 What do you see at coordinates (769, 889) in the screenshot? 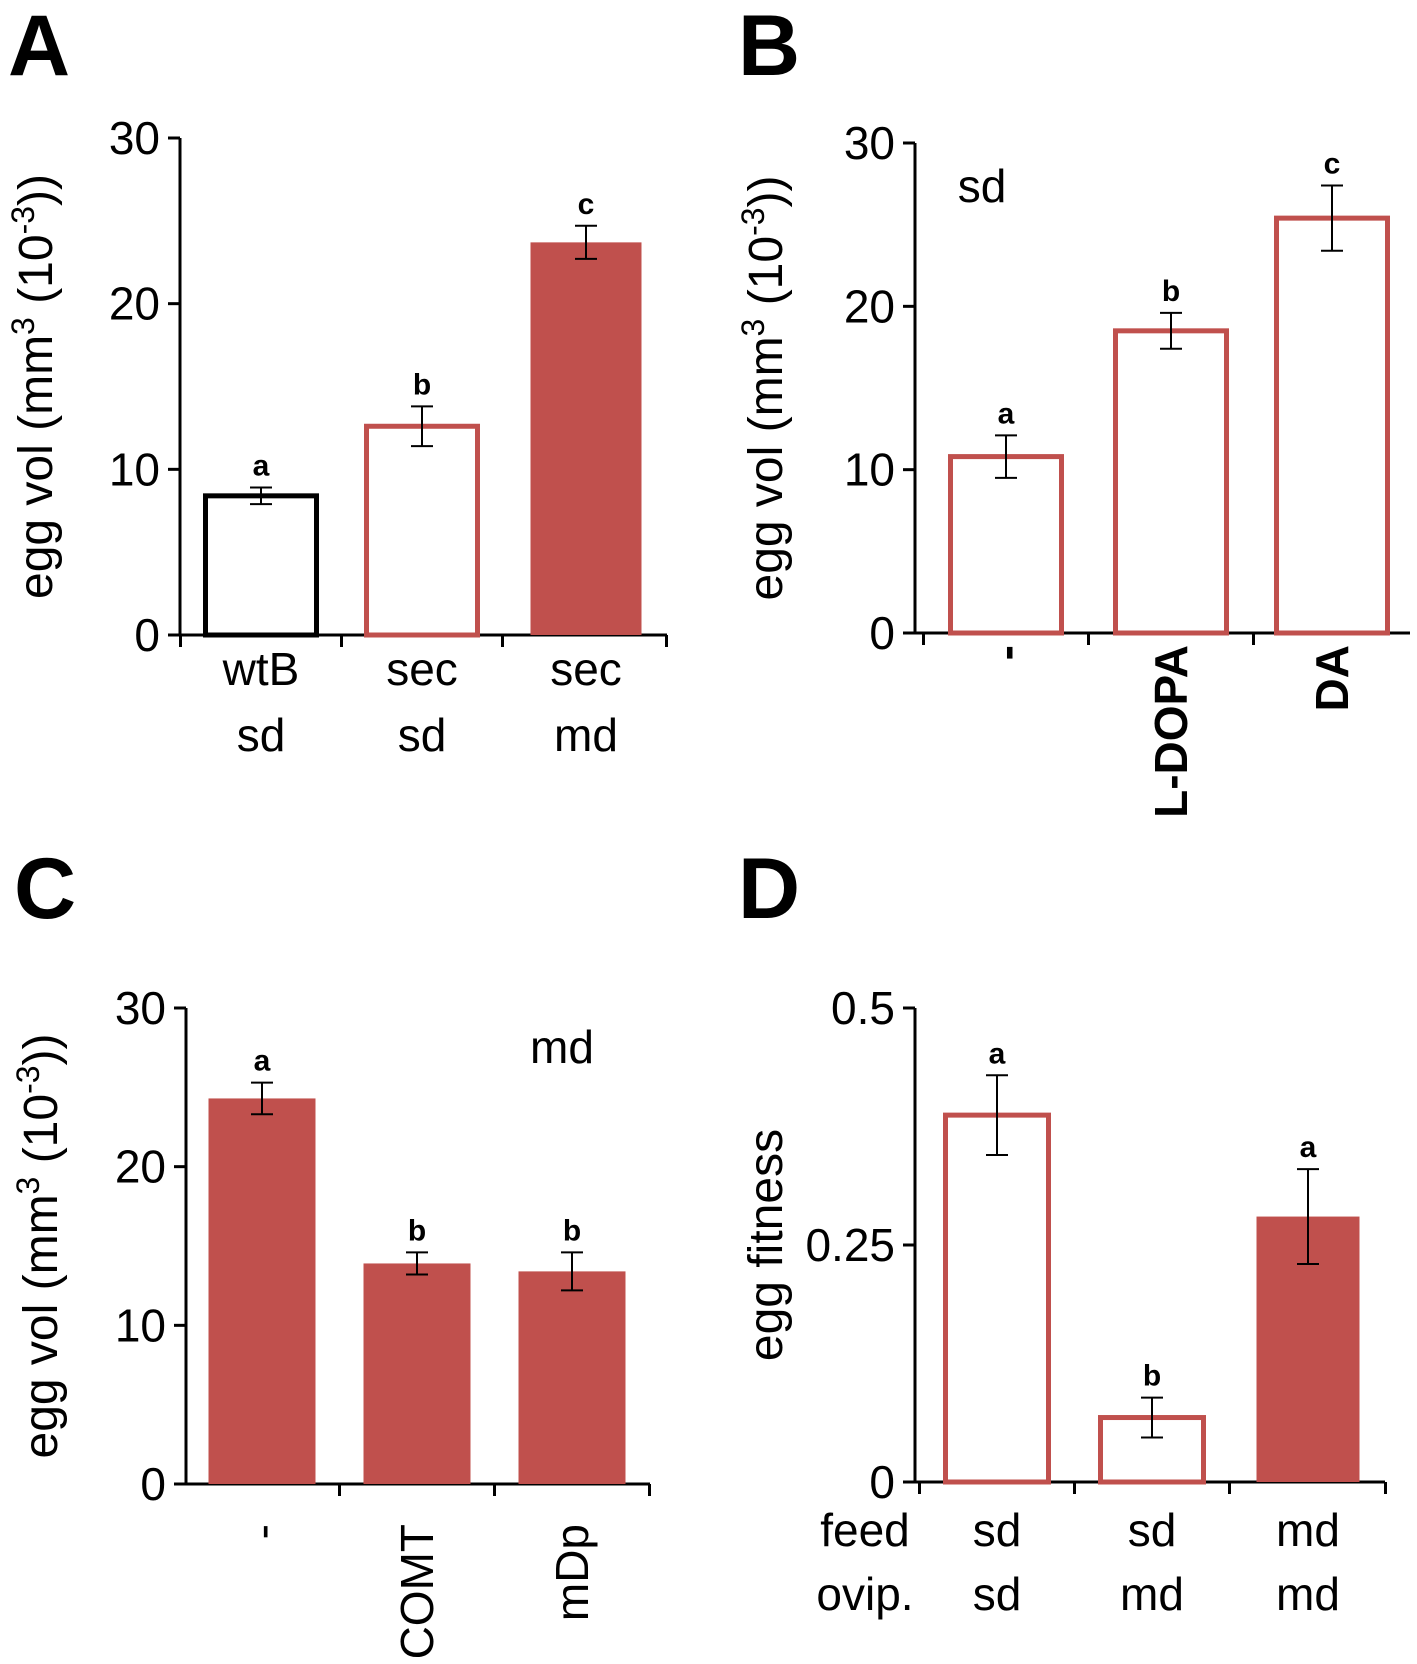
I see `panel-label: D` at bounding box center [769, 889].